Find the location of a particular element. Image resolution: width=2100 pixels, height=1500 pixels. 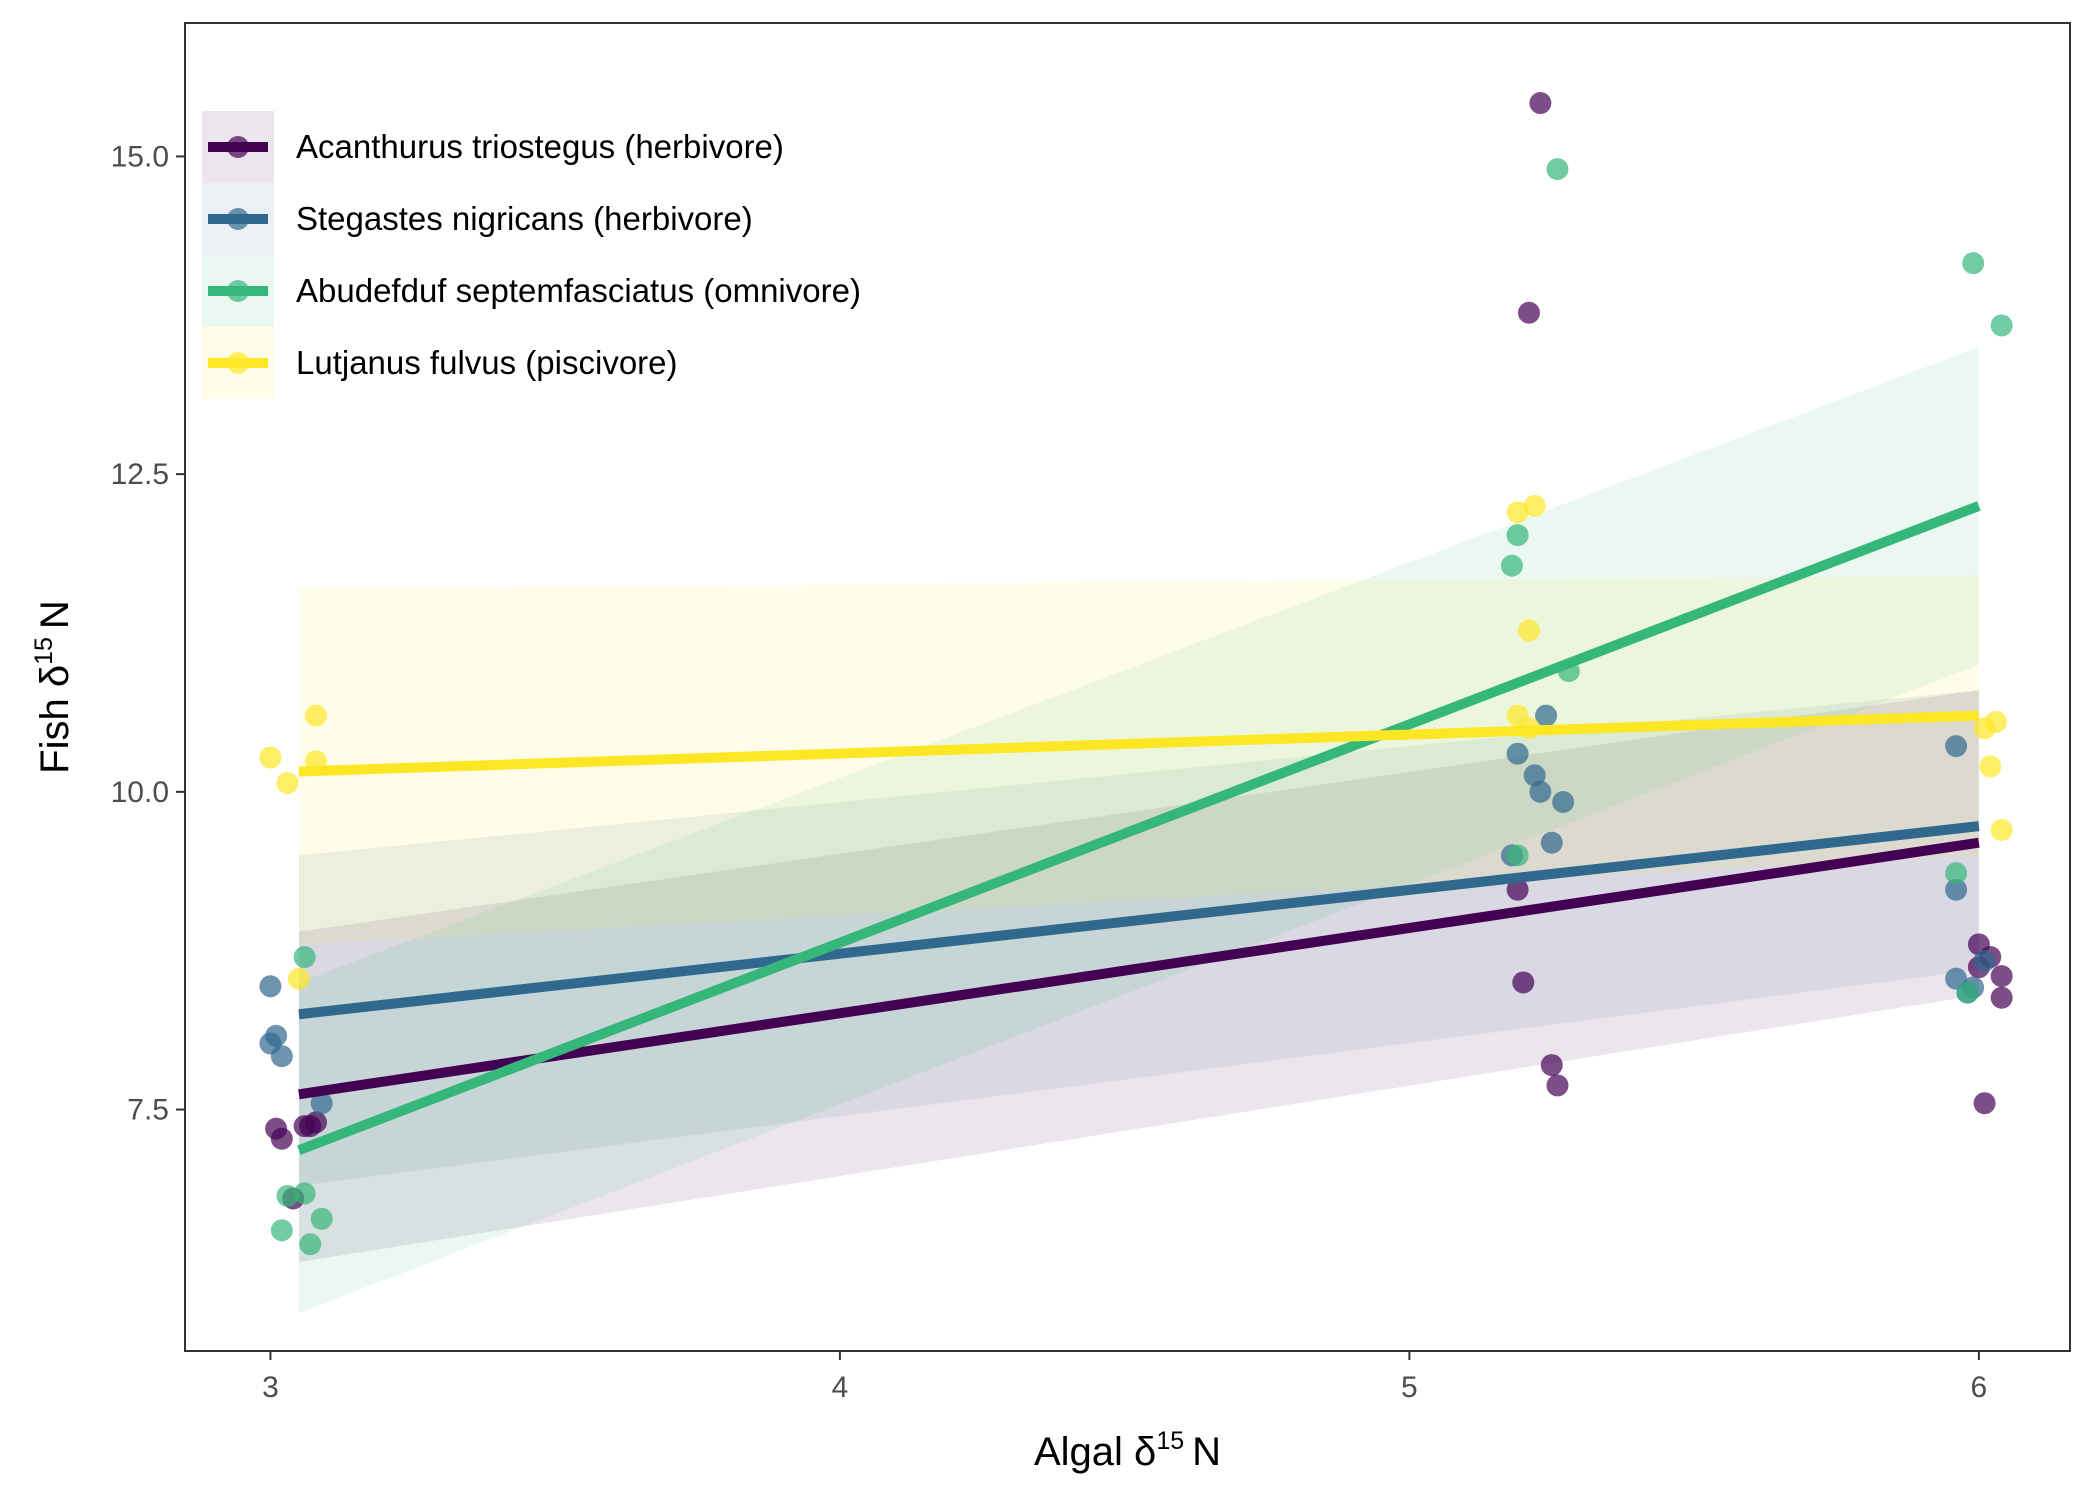

stegastes-nigricans-regression-line is located at coordinates (1139, 920).